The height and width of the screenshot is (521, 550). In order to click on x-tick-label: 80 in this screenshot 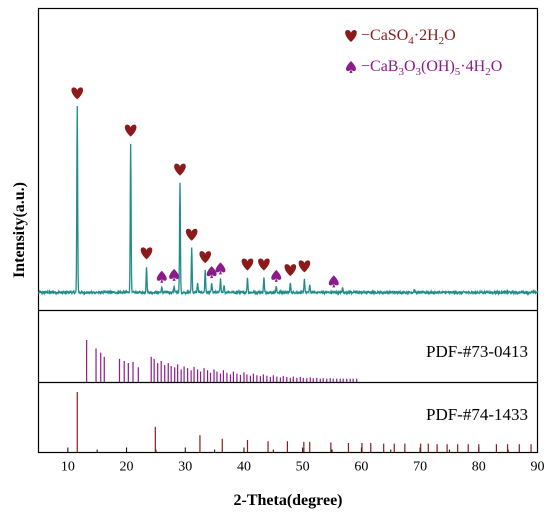, I will do `click(479, 467)`.